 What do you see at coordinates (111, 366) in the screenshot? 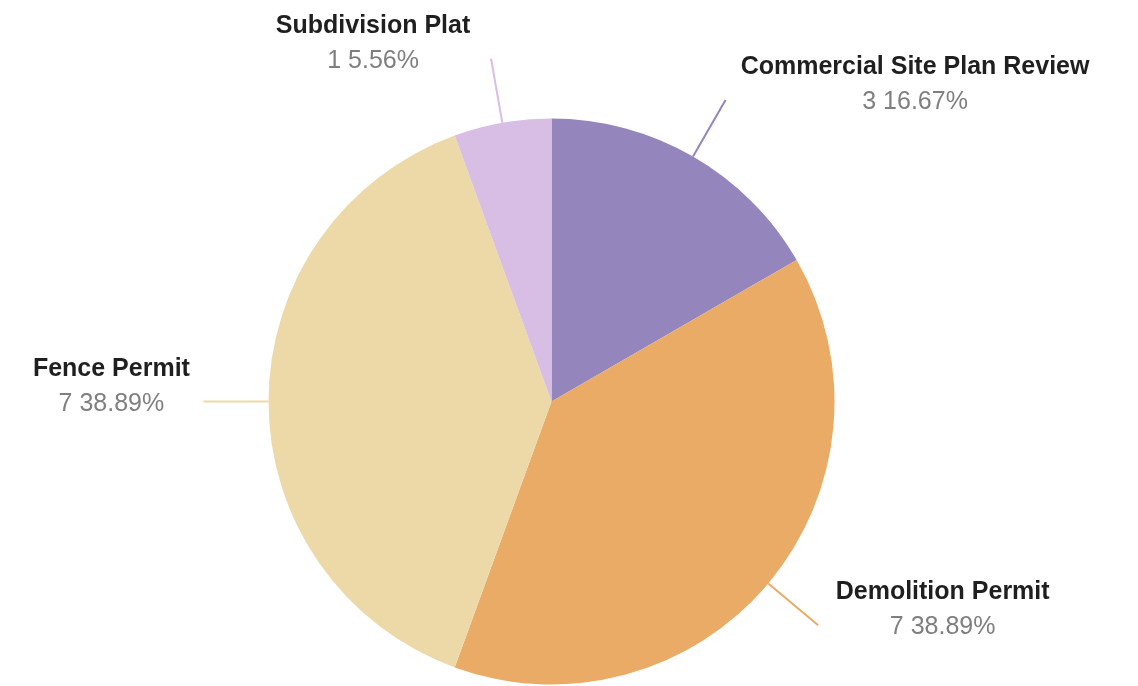
I see `slice-label: Fence Permit` at bounding box center [111, 366].